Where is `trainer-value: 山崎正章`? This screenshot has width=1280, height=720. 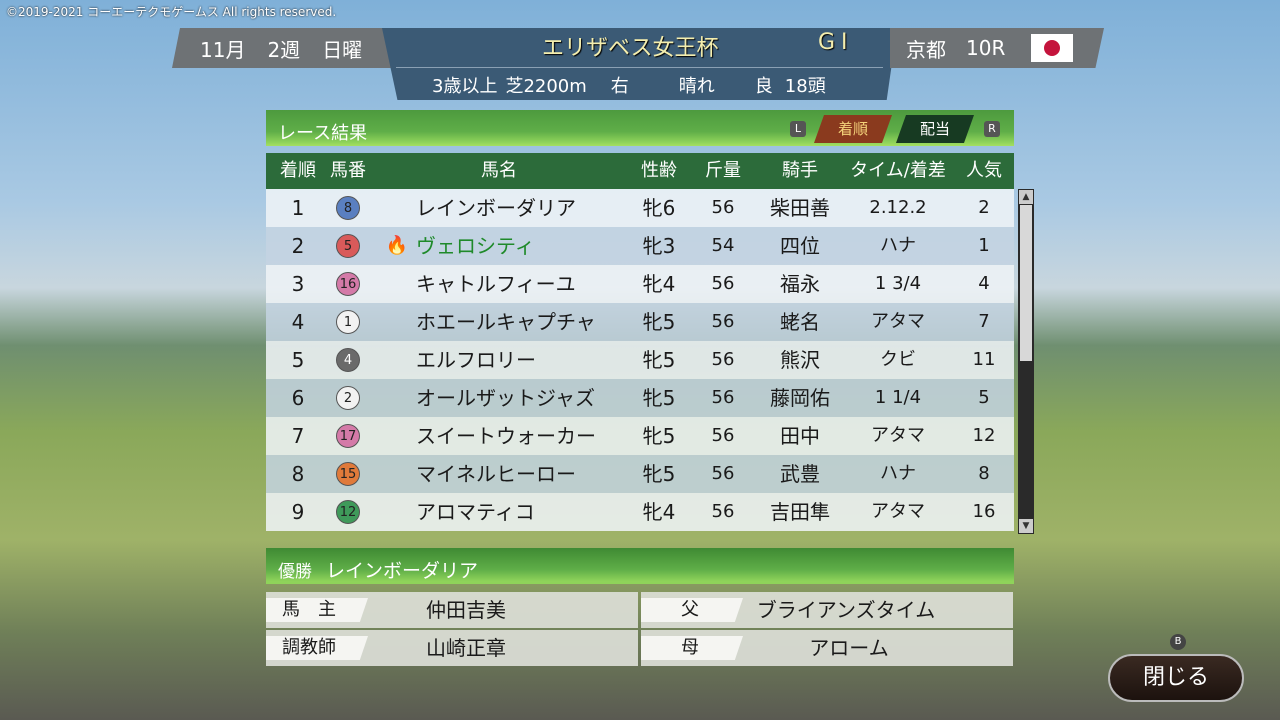
trainer-value: 山崎正章 is located at coordinates (466, 648).